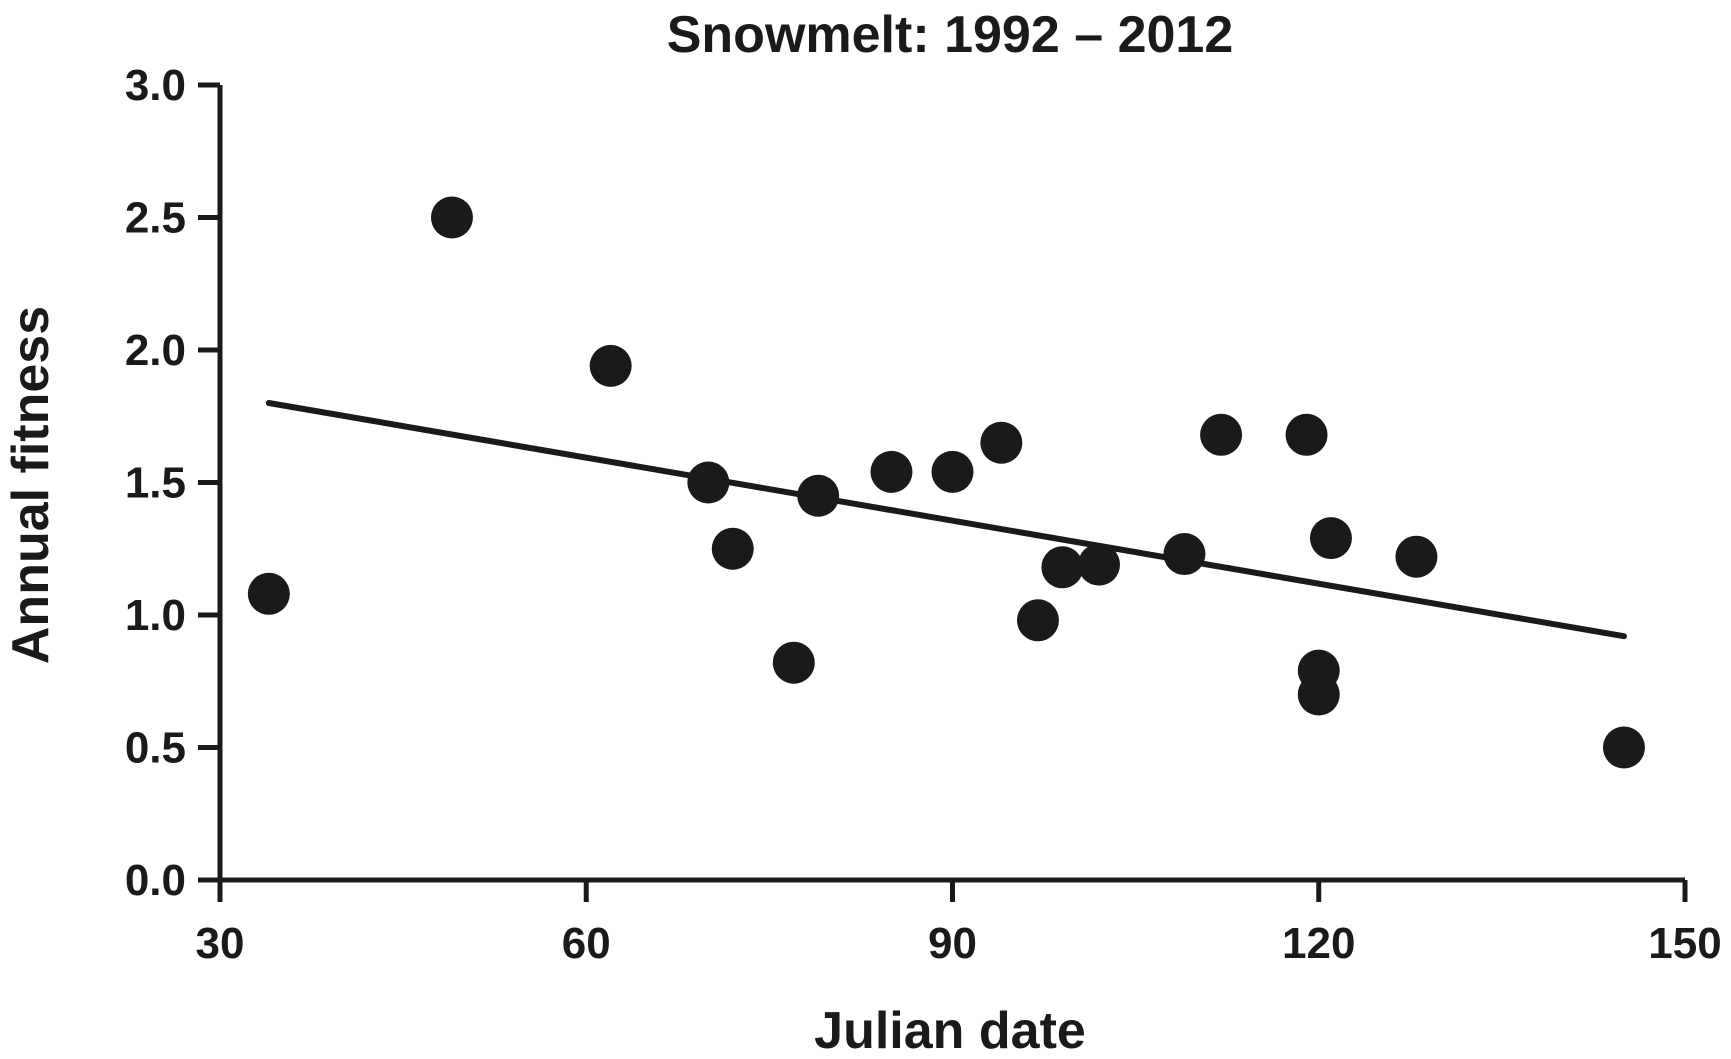  Describe the element at coordinates (155, 350) in the screenshot. I see `y-tick-label: 2.0` at that location.